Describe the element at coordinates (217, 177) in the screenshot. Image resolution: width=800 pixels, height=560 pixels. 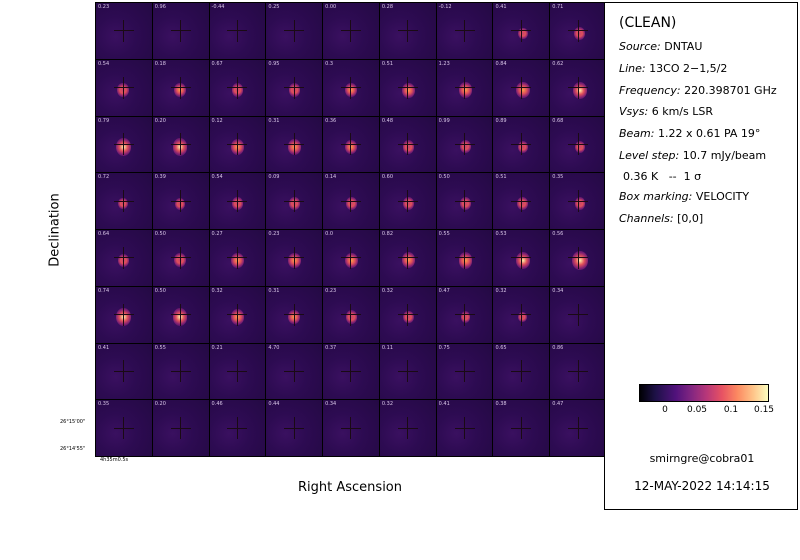
I see `channel-velocity-label: 0.54` at that location.